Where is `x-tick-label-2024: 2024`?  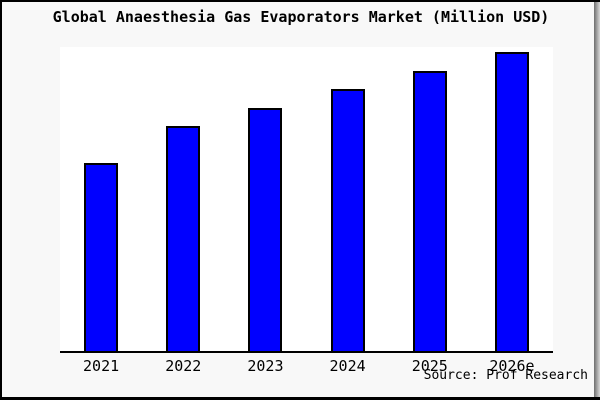
x-tick-label-2024: 2024 is located at coordinates (347, 366).